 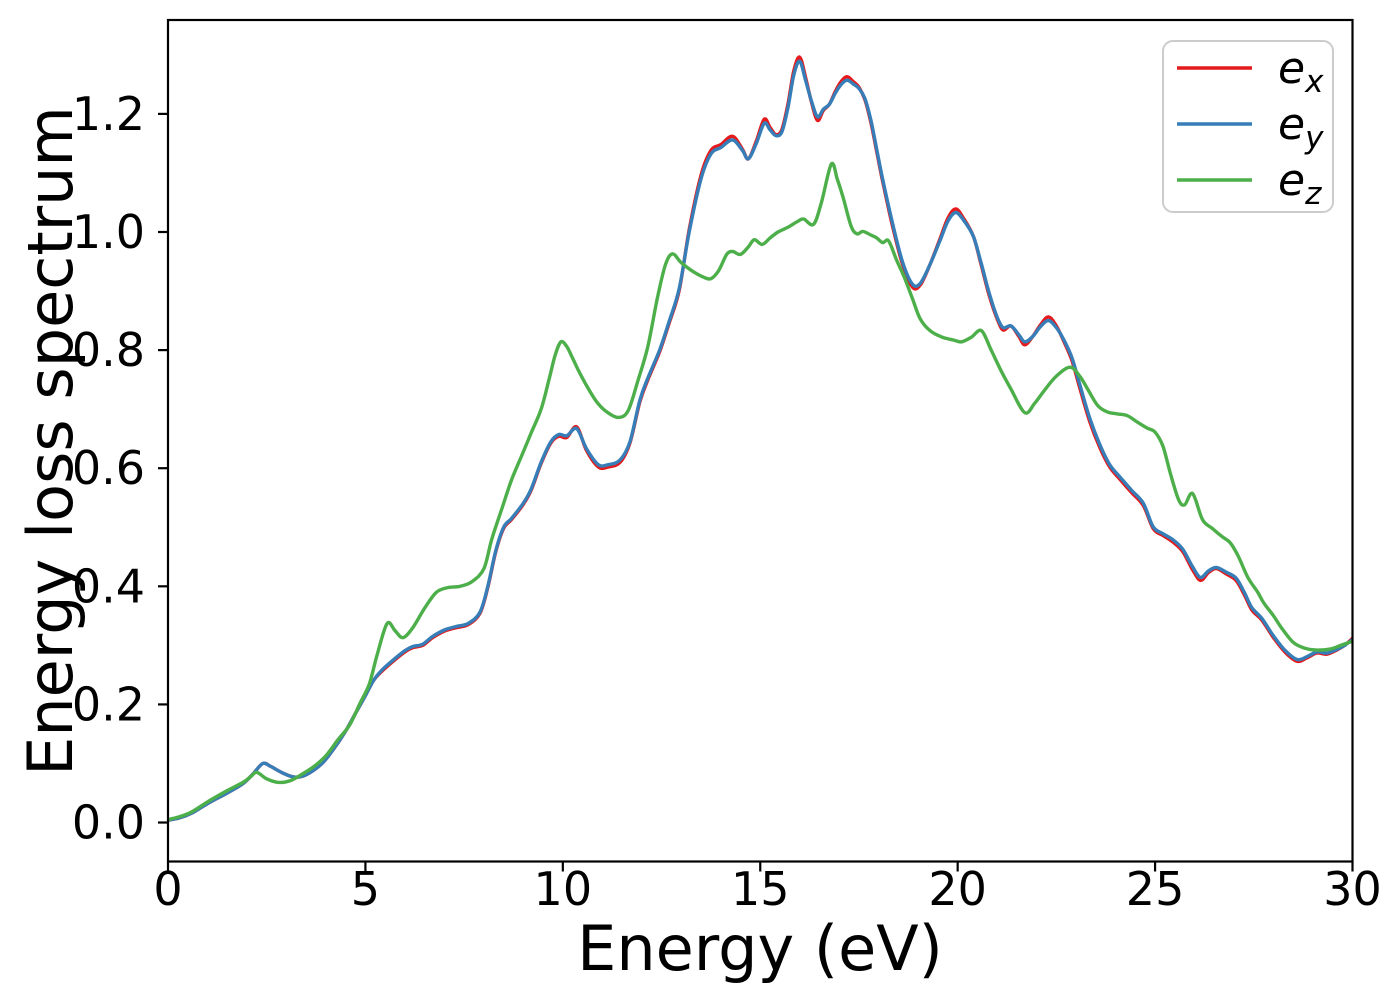 What do you see at coordinates (1301, 71) in the screenshot?
I see `legend-label: ex` at bounding box center [1301, 71].